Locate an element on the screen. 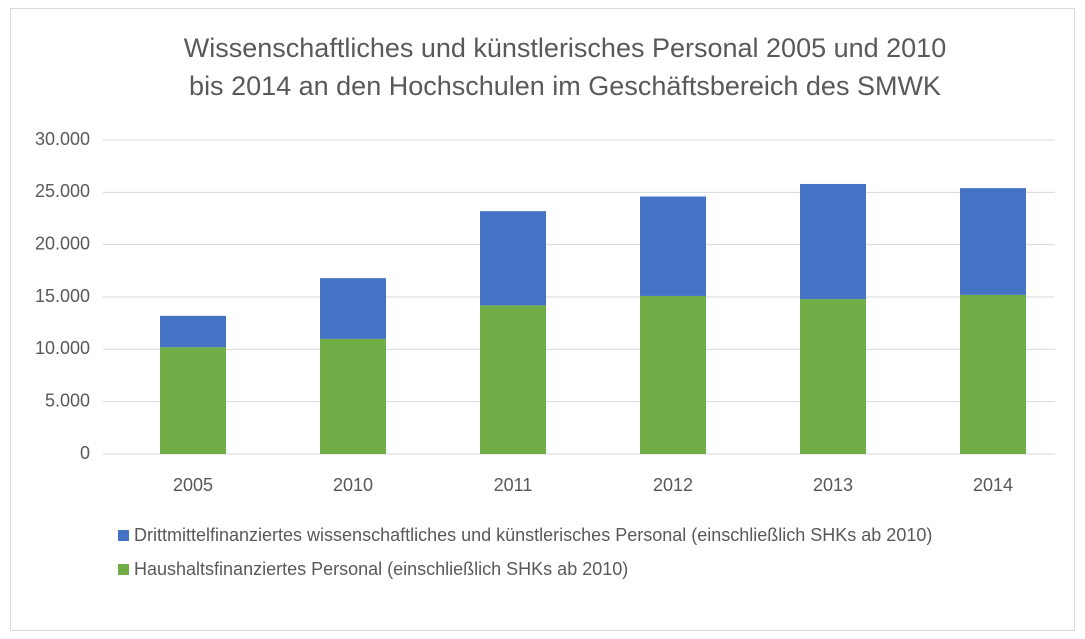  y-tick-label: 30.000 is located at coordinates (62, 139).